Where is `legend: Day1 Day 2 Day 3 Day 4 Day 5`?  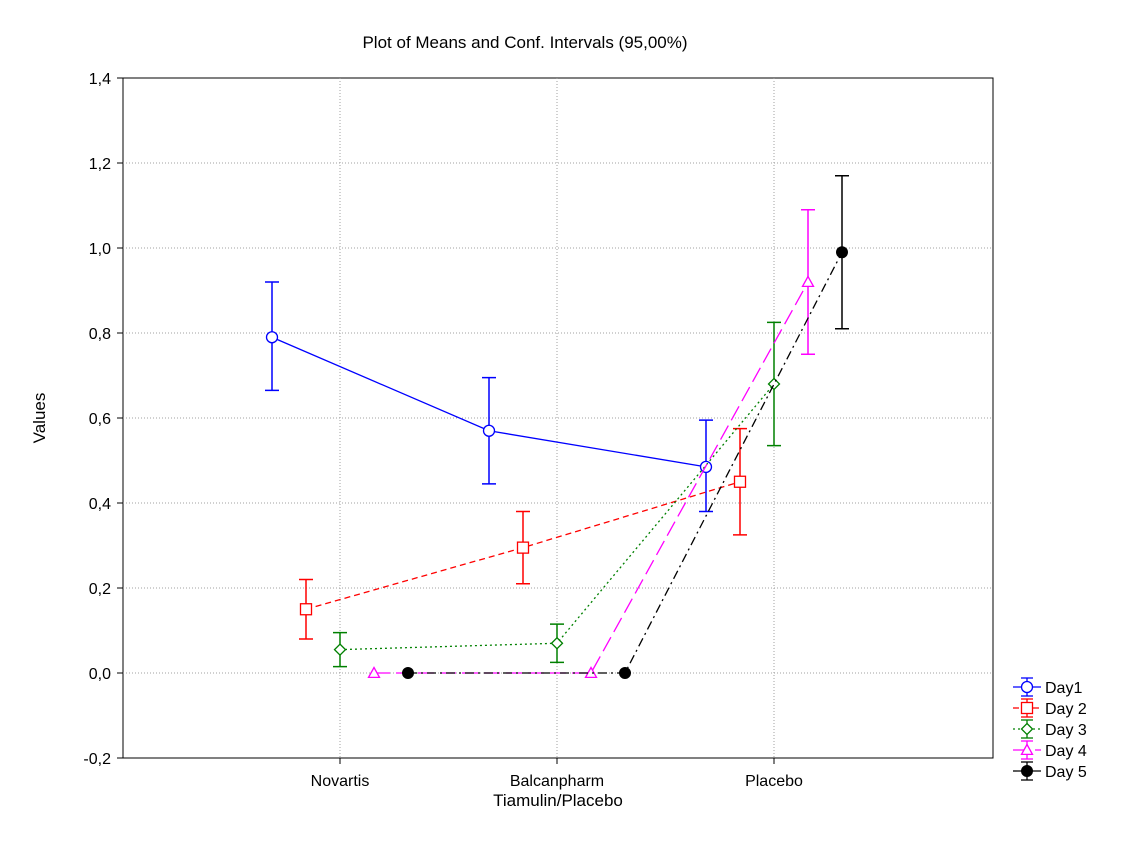
legend: Day1 Day 2 Day 3 Day 4 Day 5 is located at coordinates (1050, 729).